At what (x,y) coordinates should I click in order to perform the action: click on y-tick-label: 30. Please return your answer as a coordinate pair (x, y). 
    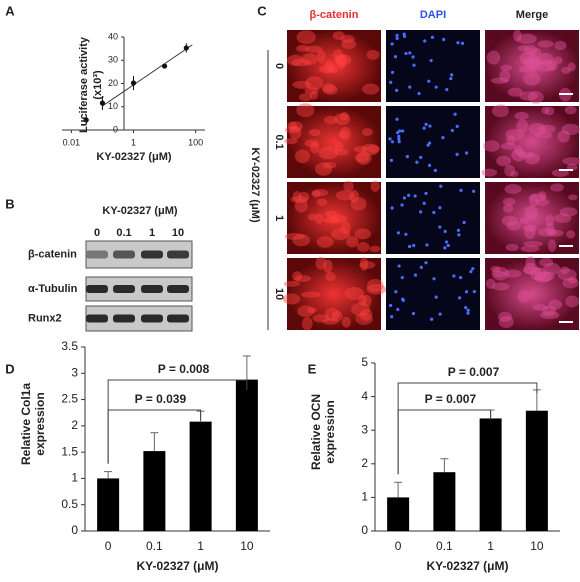
    Looking at the image, I should click on (113, 60).